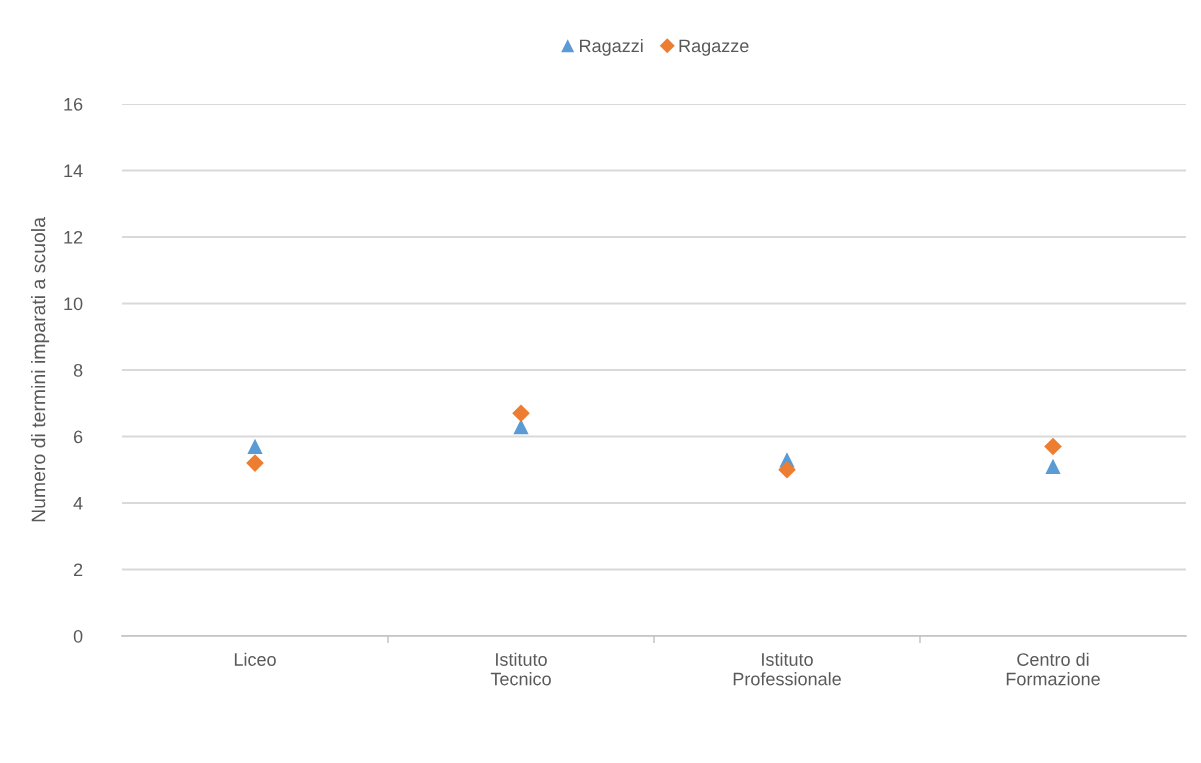 The width and height of the screenshot is (1201, 763). I want to click on y-tick-label: 4, so click(78, 503).